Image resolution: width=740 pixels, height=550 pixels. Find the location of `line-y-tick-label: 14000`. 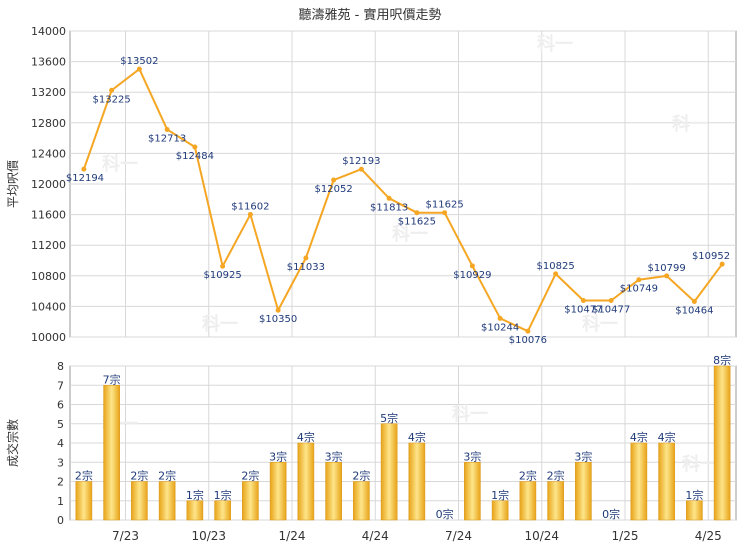

line-y-tick-label: 14000 is located at coordinates (48, 31).